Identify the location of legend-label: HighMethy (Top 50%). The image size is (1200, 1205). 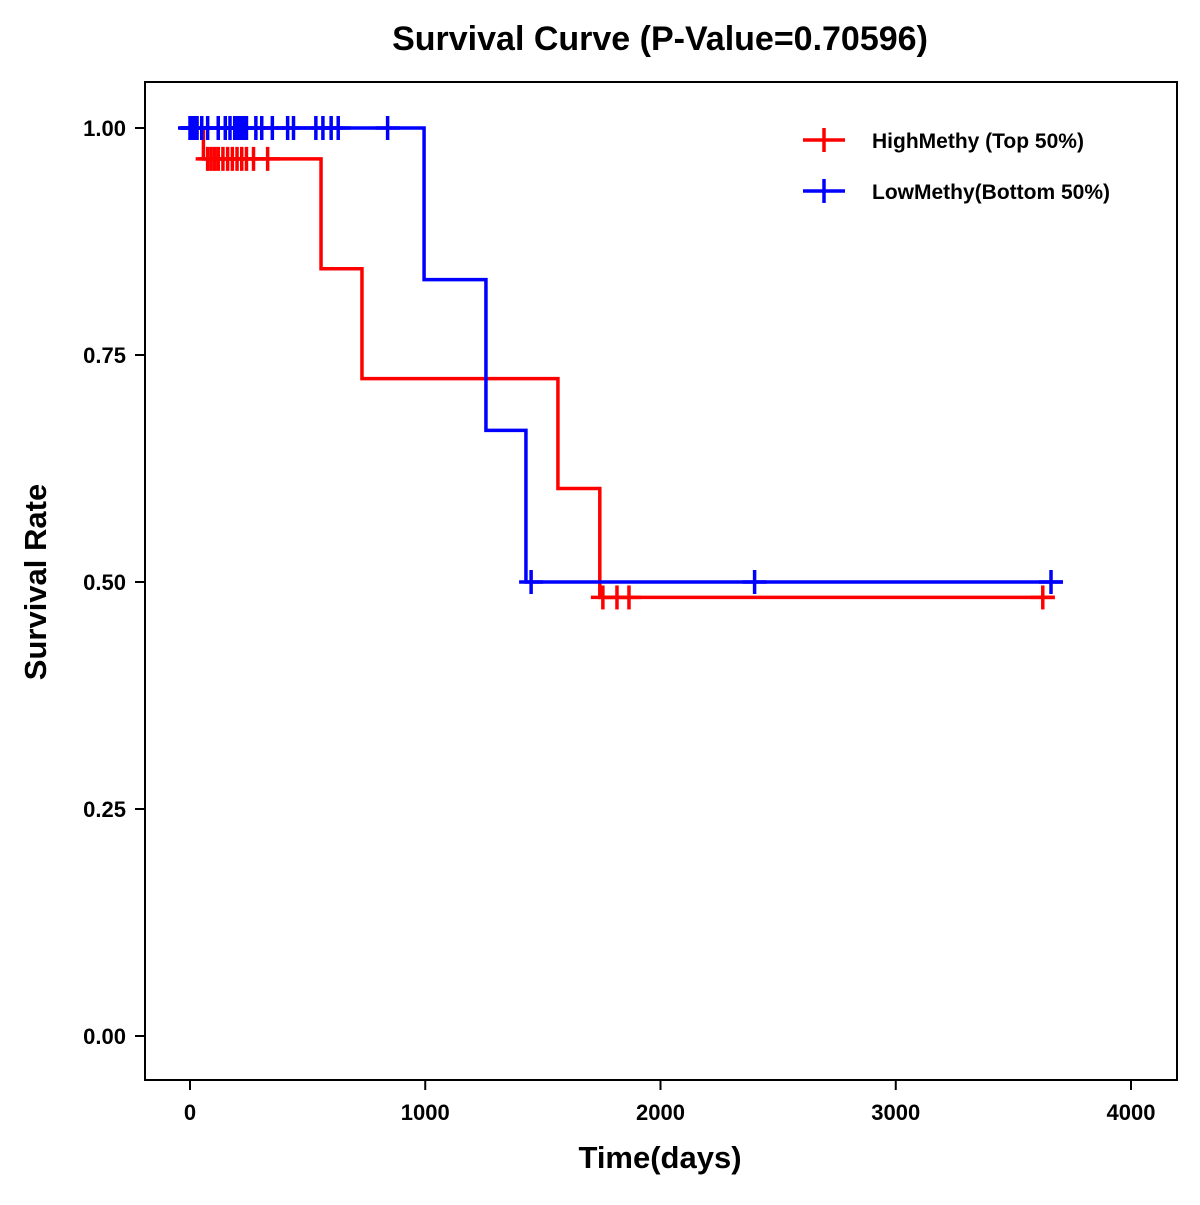
(978, 141).